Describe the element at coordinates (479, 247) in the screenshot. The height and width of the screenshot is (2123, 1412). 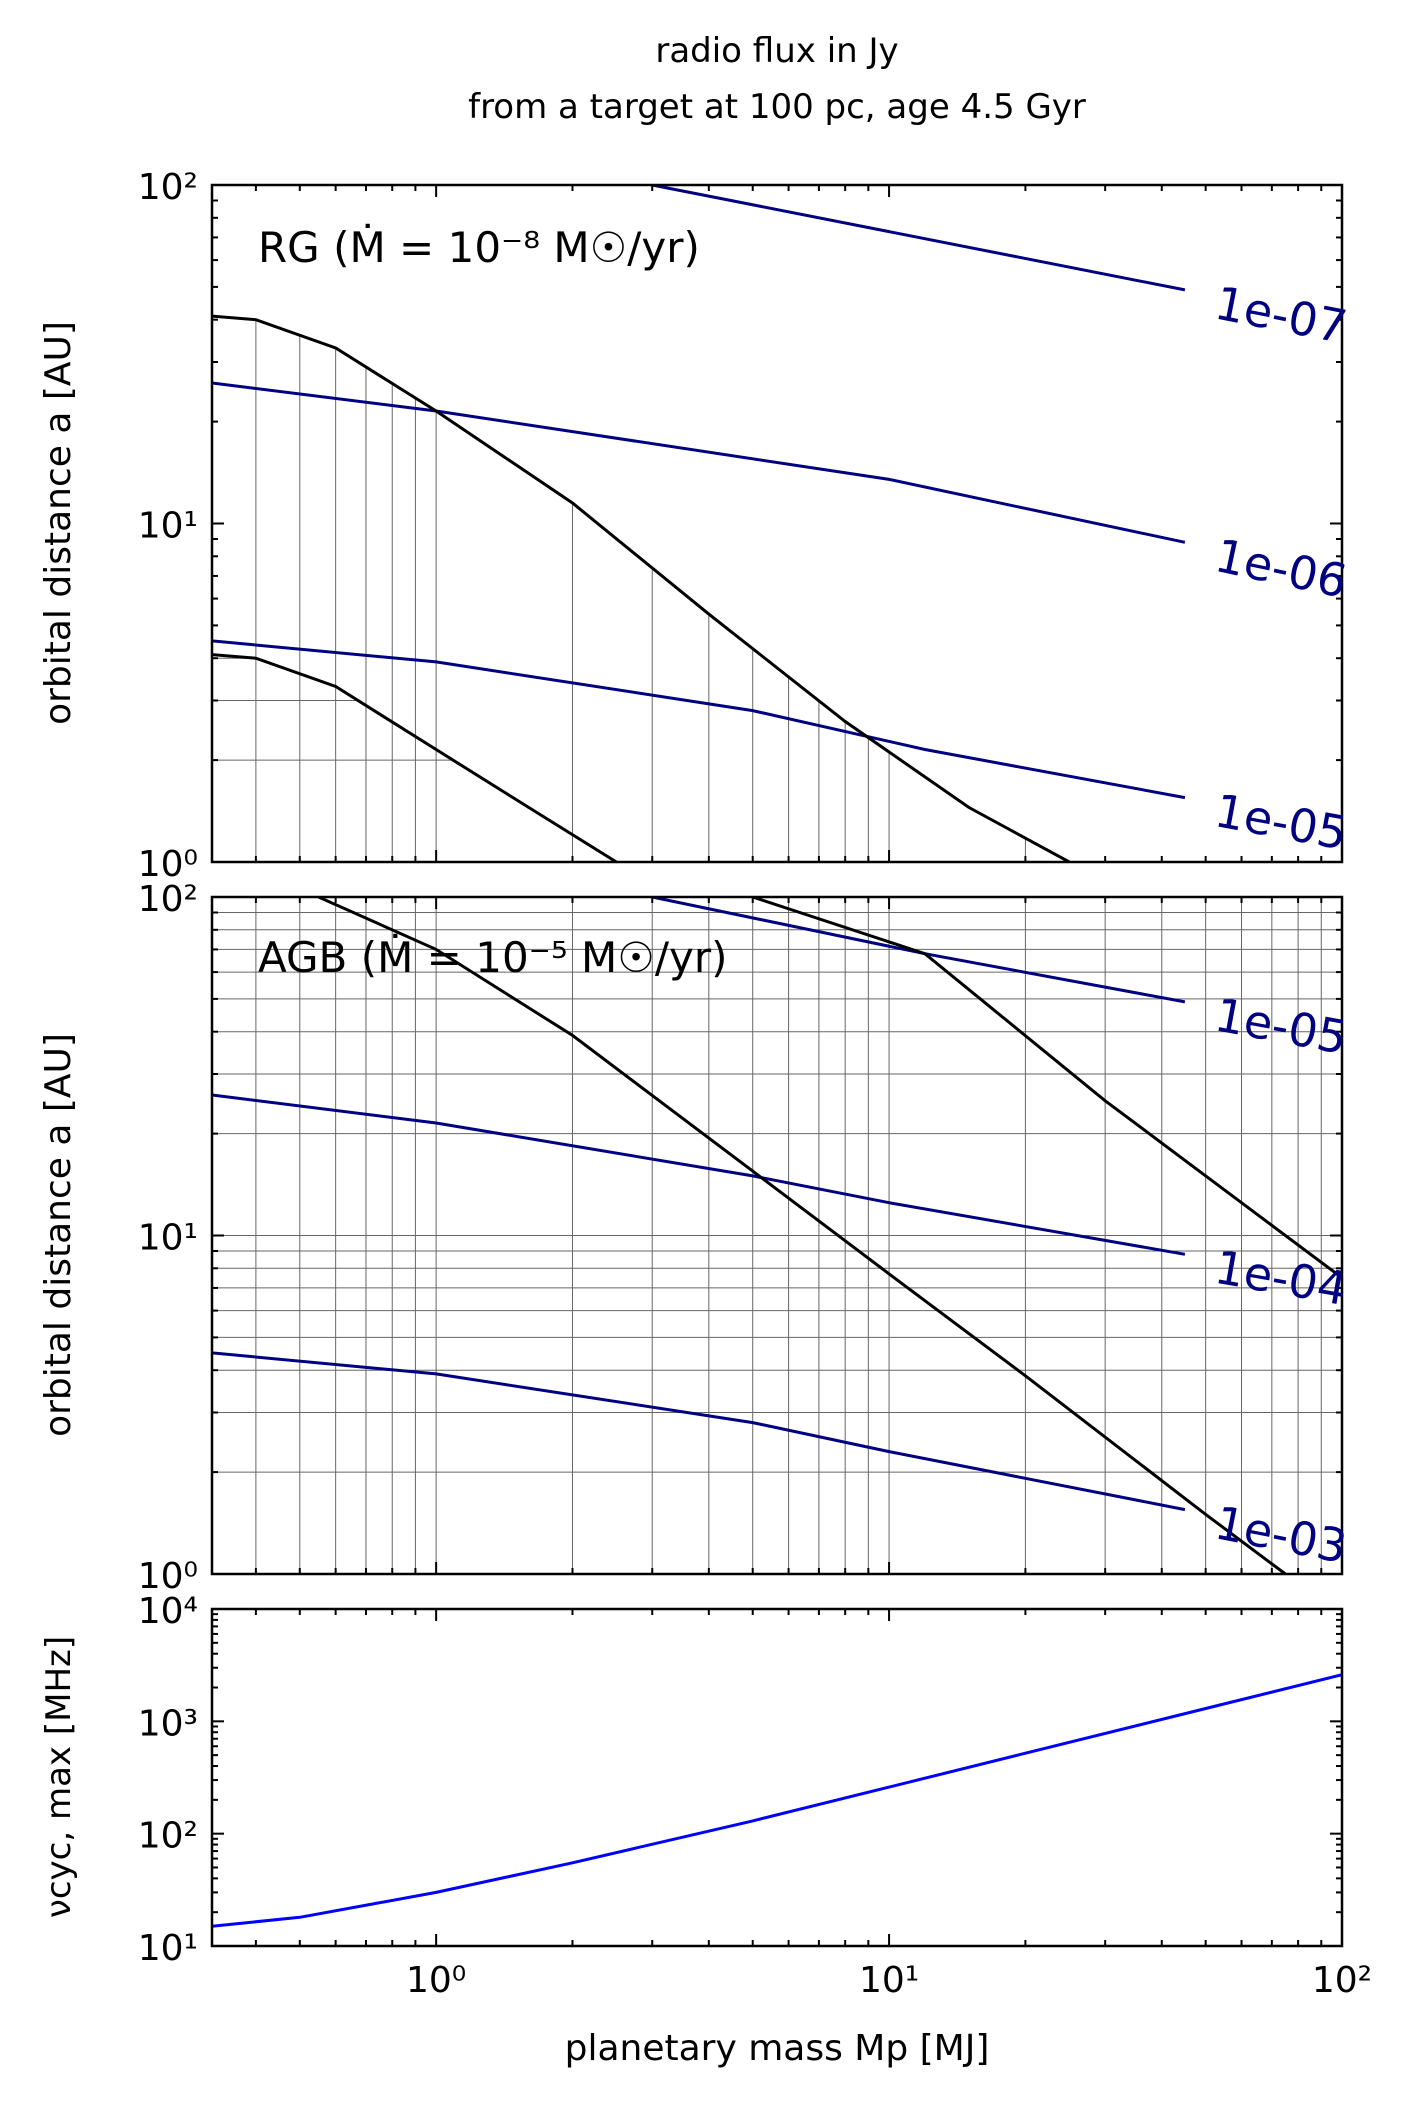
I see `rg-annotation: RG (Ṁ = 10⁻⁸ M☉/yr)` at that location.